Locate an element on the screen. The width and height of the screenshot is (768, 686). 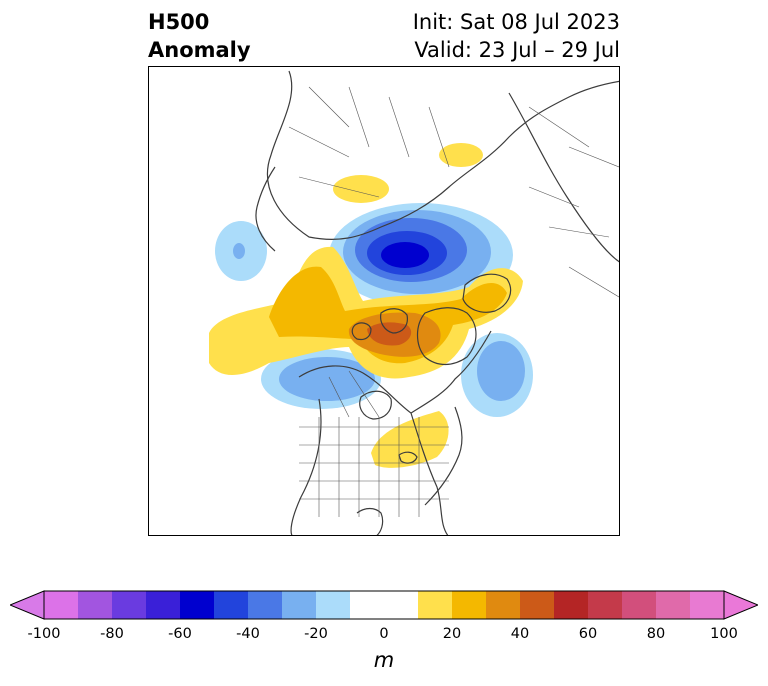
colorbar-tick-label: -80 is located at coordinates (112, 634).